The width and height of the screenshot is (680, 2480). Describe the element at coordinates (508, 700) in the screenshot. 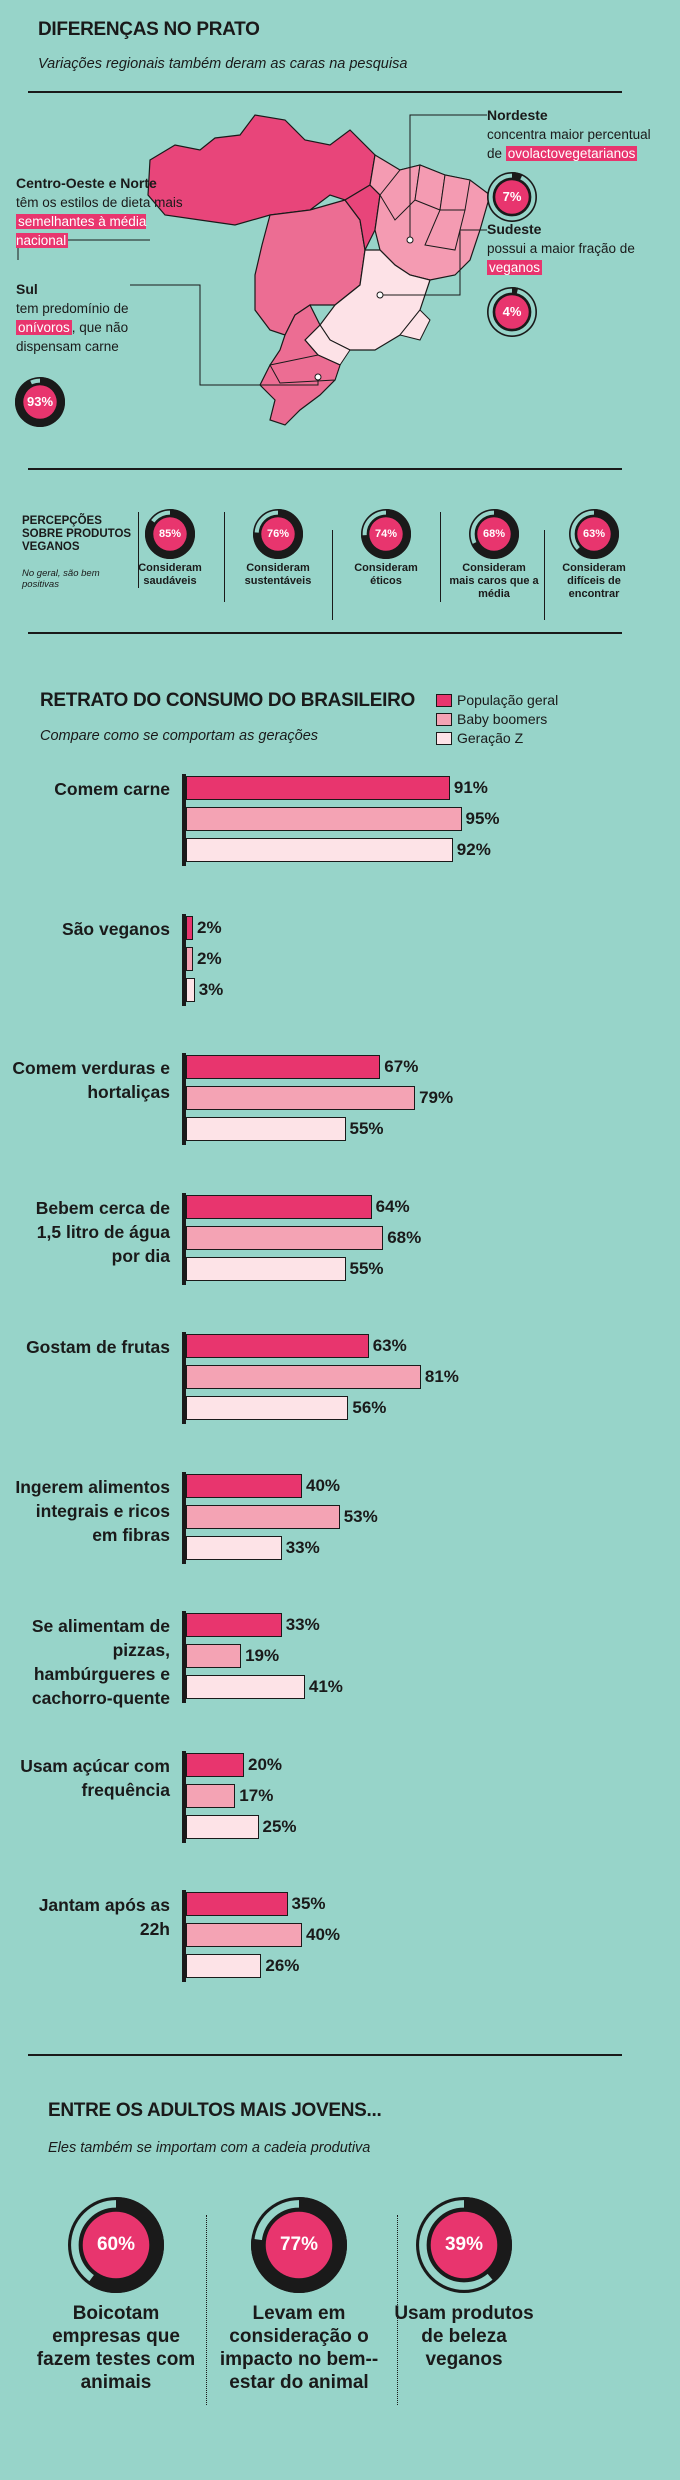

I see `legend-label: População geral` at that location.